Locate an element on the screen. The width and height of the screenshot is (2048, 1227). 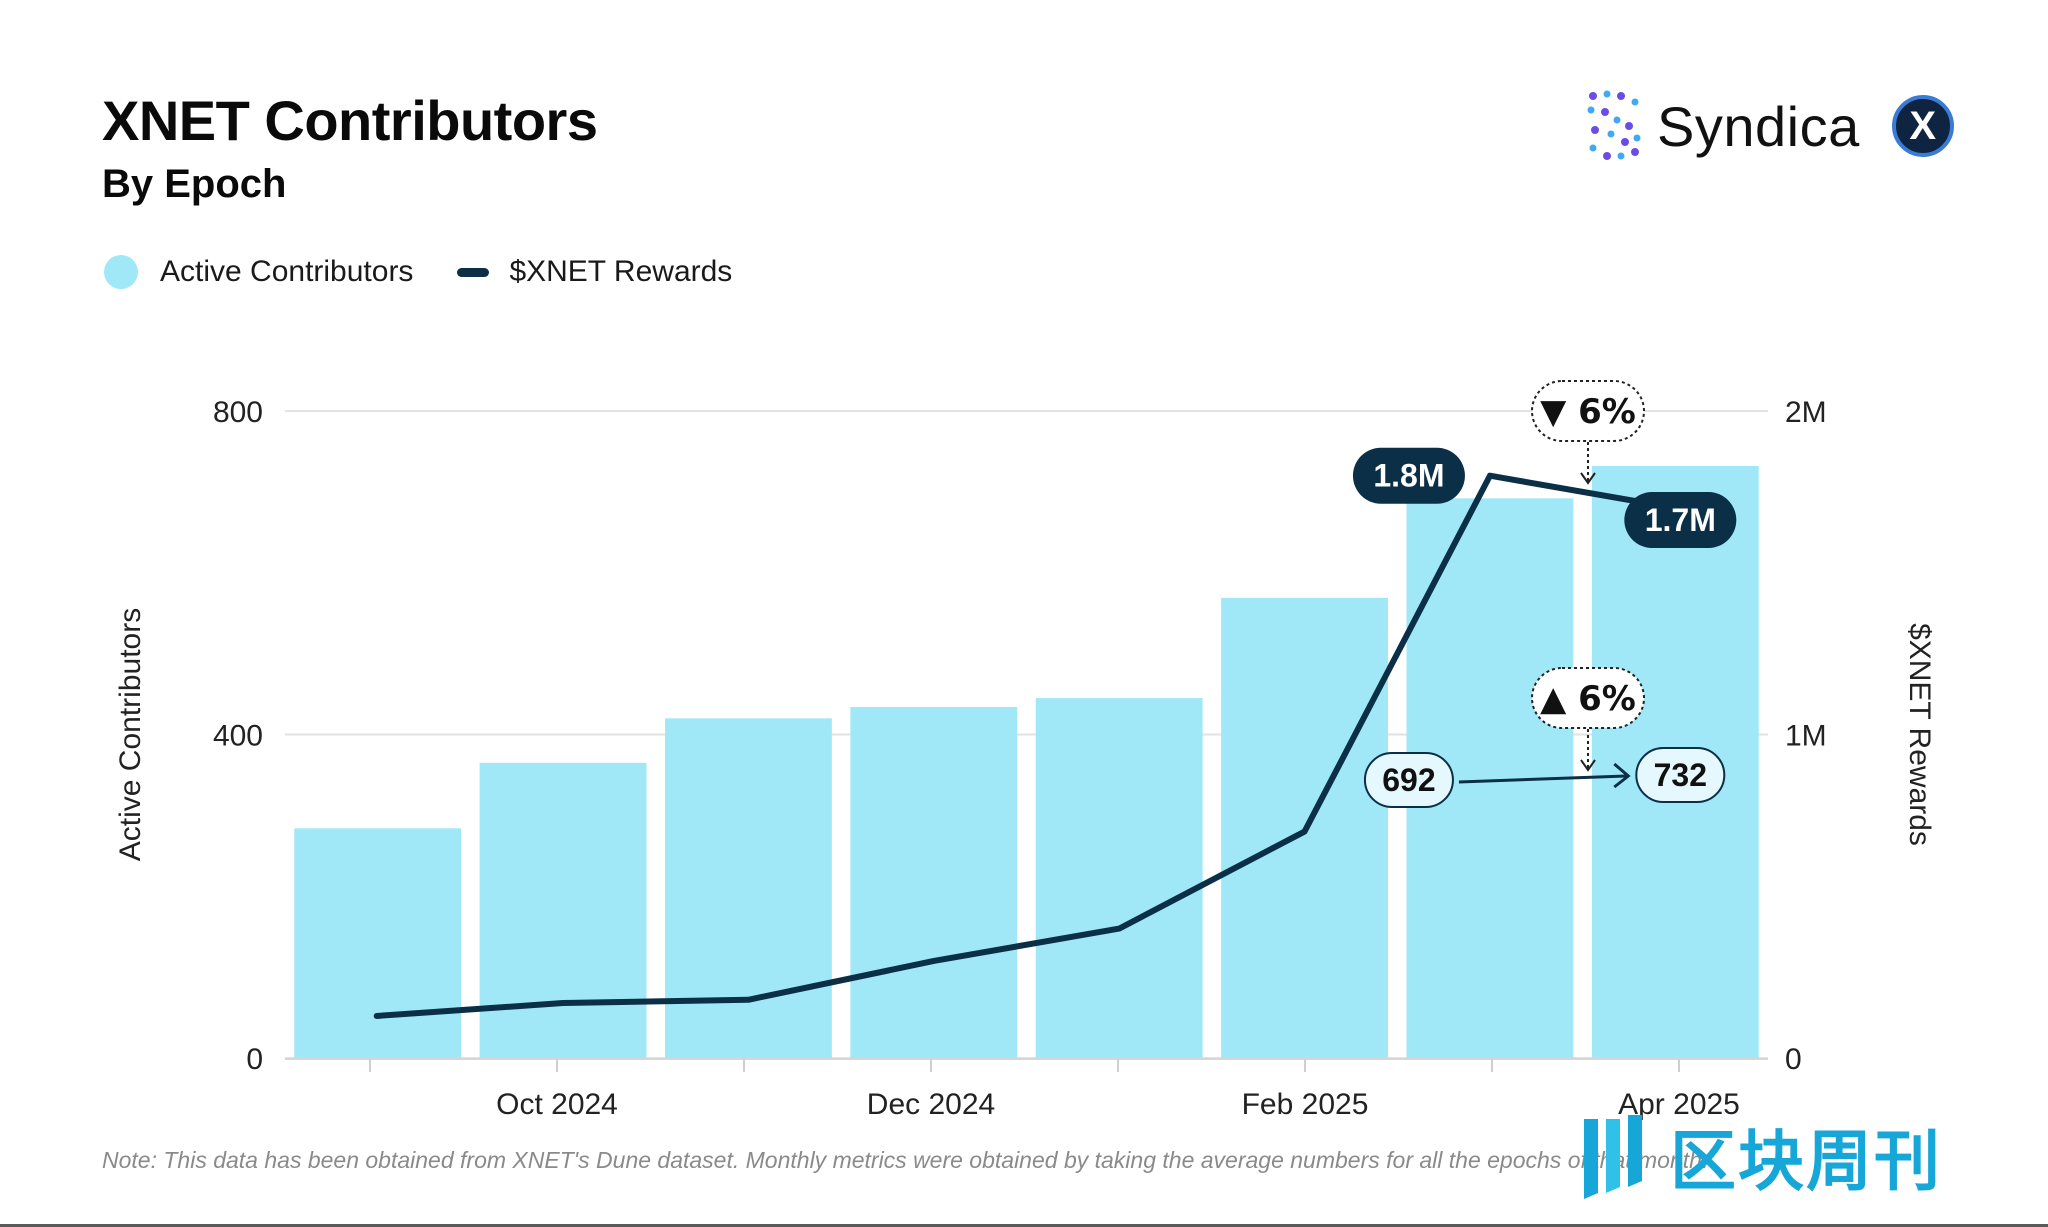
legend-label-contributors: Active Contributors is located at coordinates (287, 271).